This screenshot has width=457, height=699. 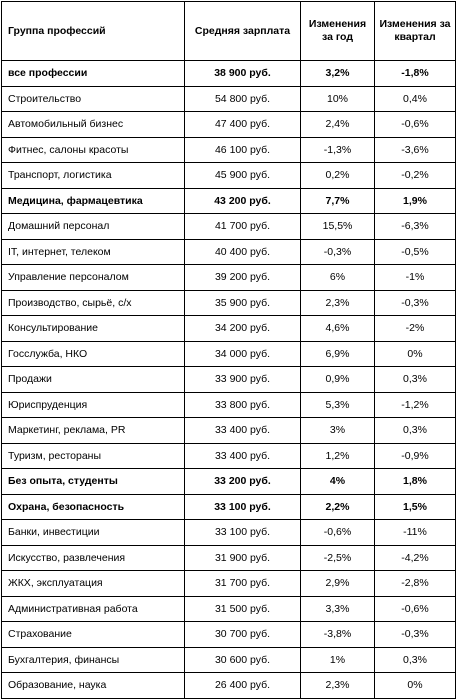 I want to click on table-row: ЖКХ, эксплуатация 31 700 руб. 2,9% -2,8%, so click(x=228, y=583).